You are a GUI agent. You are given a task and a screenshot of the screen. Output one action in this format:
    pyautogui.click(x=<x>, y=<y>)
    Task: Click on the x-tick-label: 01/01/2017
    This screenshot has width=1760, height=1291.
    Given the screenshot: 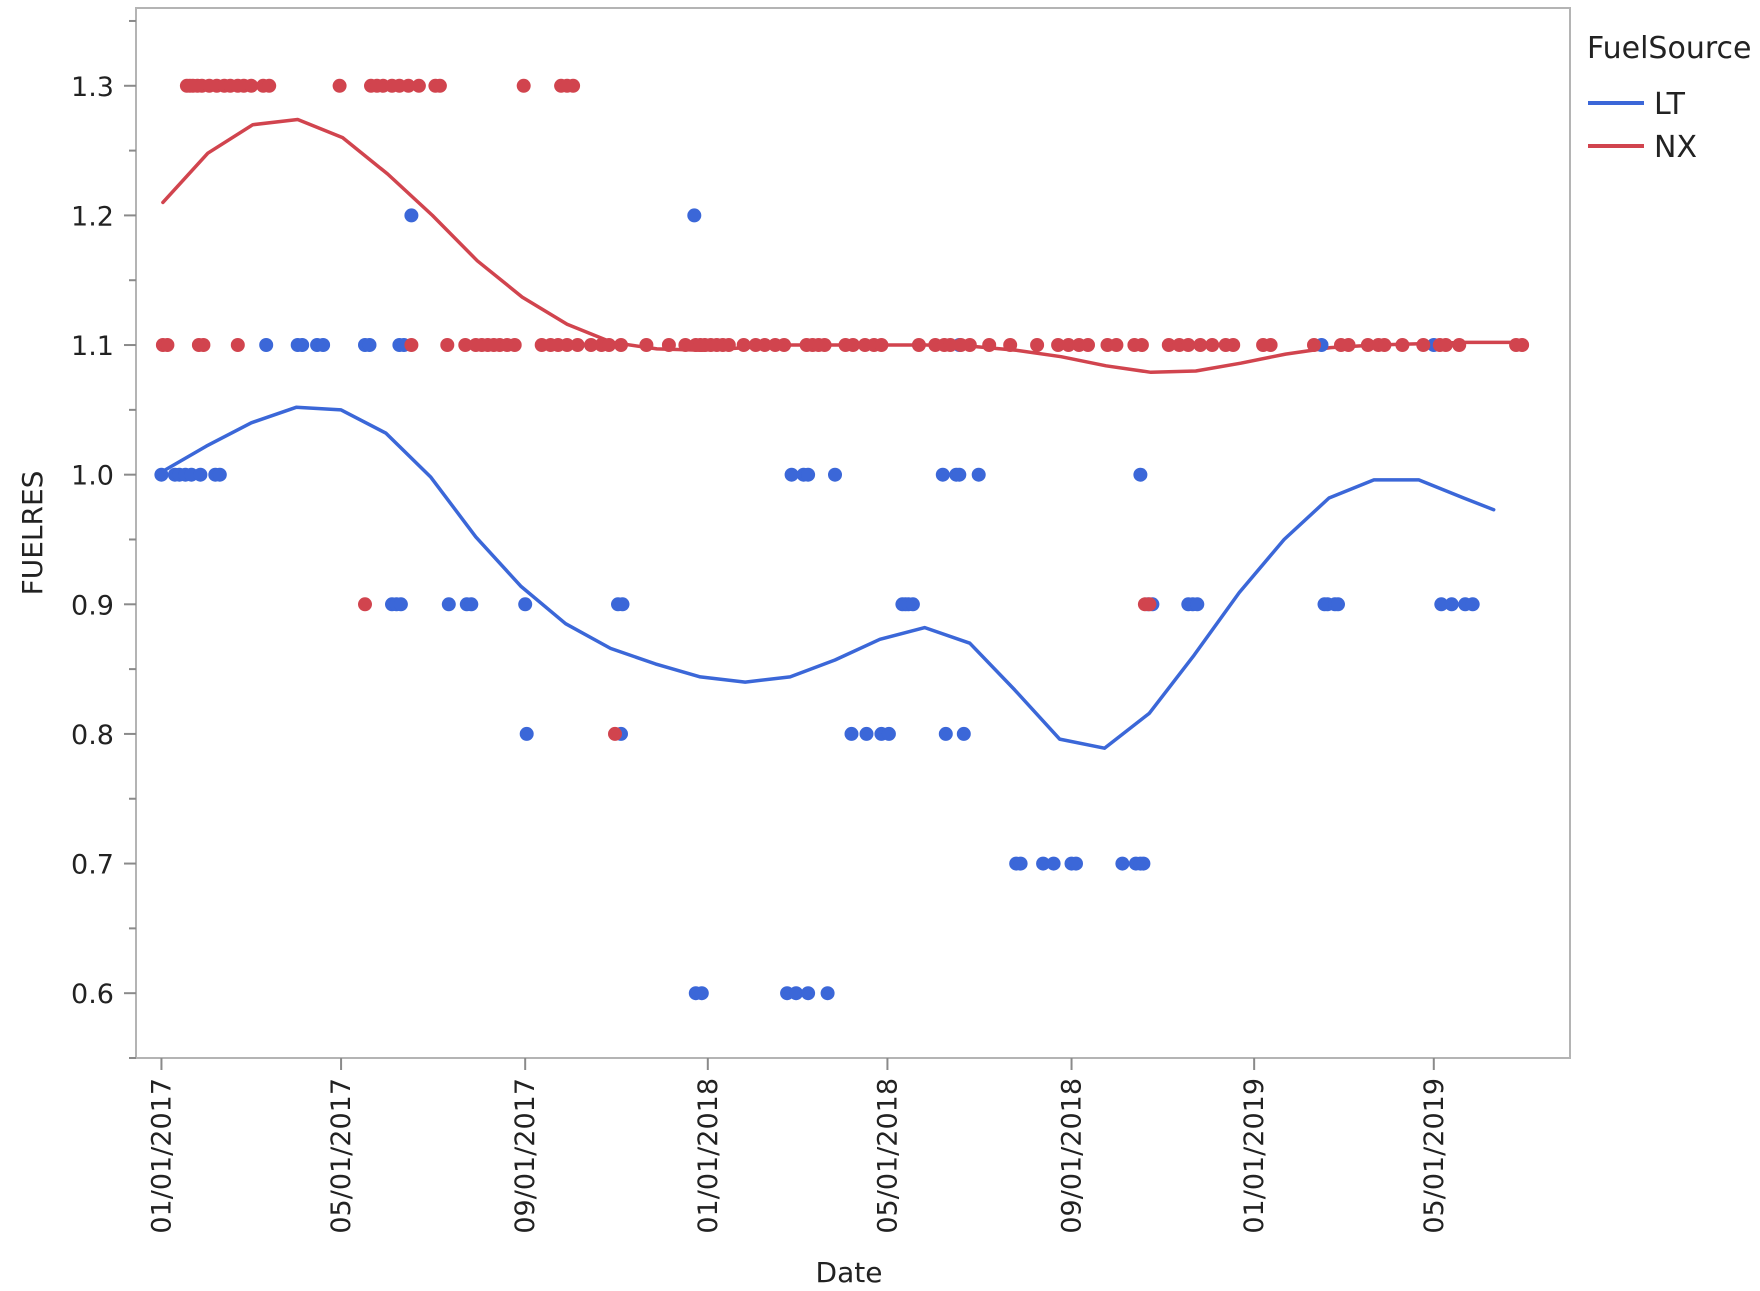 What is the action you would take?
    pyautogui.click(x=161, y=1156)
    